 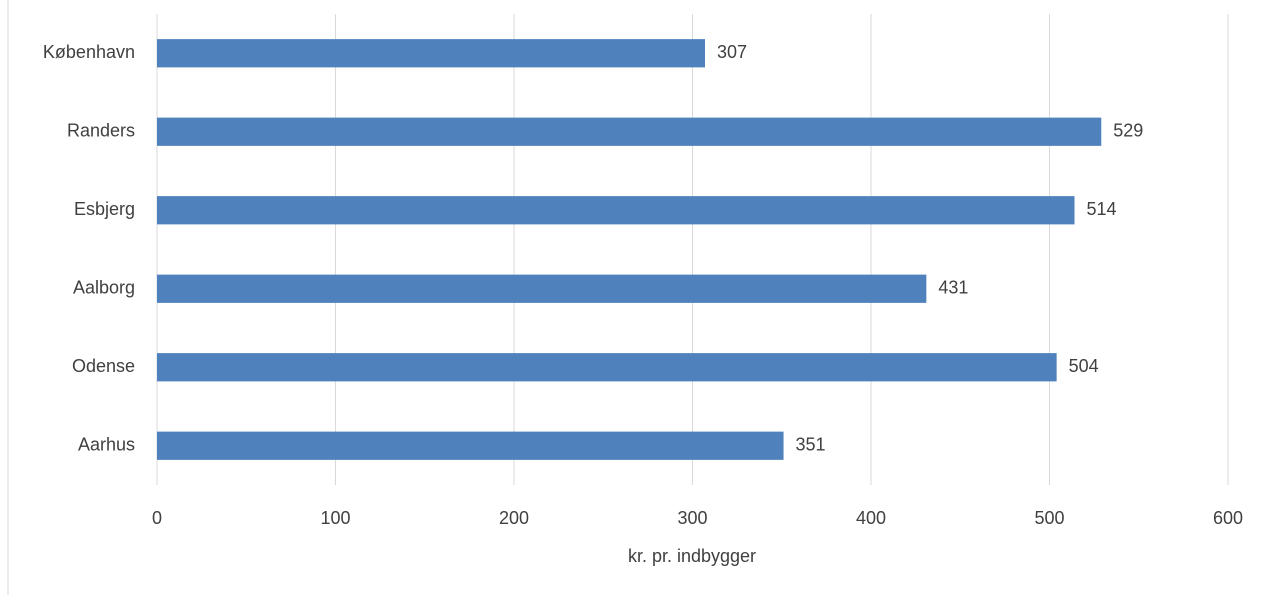 What do you see at coordinates (157, 518) in the screenshot?
I see `x-tick-label: 0` at bounding box center [157, 518].